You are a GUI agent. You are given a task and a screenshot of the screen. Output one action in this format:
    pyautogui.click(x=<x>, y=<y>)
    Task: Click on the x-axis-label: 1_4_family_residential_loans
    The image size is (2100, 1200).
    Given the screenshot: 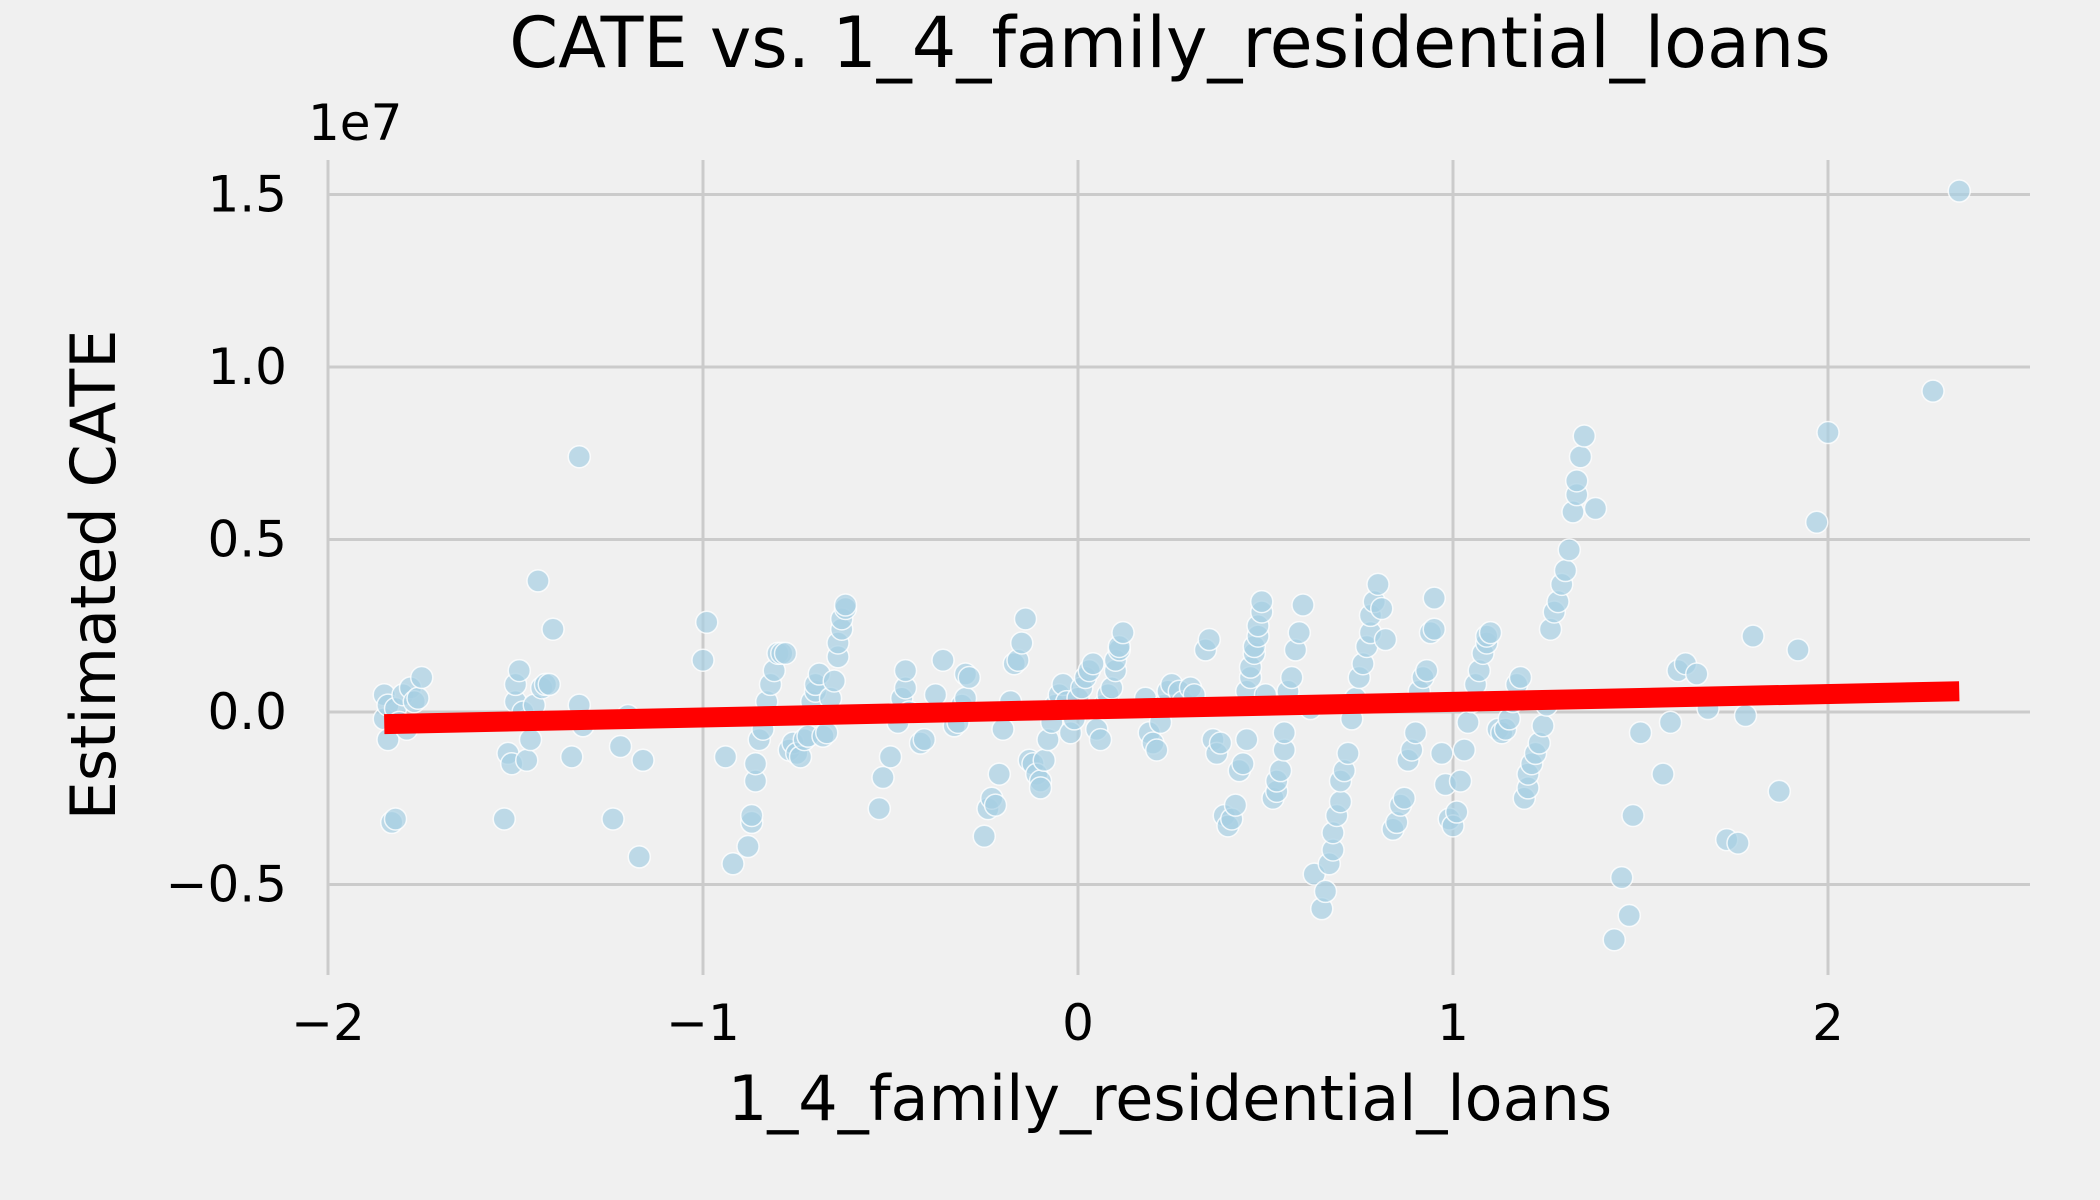 What is the action you would take?
    pyautogui.click(x=1170, y=1098)
    